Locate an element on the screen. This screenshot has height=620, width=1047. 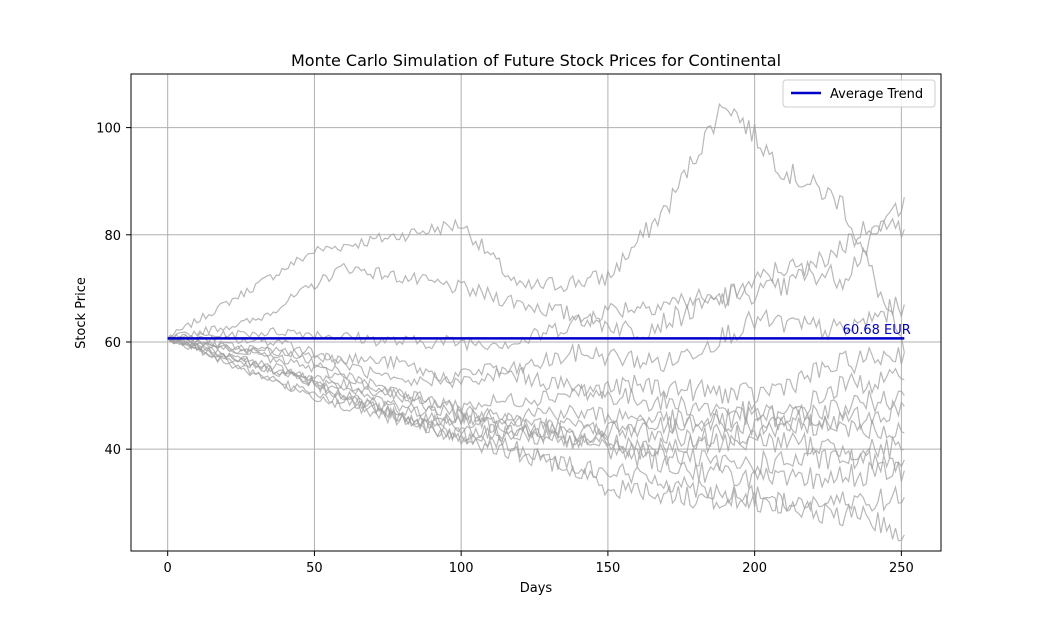
y-tick-label: 60 is located at coordinates (112, 343).